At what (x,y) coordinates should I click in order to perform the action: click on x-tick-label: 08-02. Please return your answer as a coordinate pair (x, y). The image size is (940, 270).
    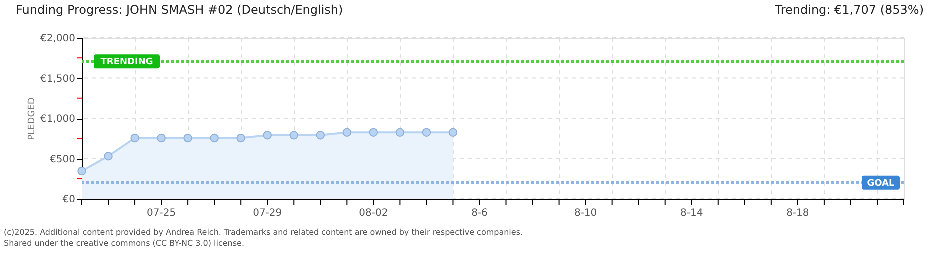
    Looking at the image, I should click on (373, 213).